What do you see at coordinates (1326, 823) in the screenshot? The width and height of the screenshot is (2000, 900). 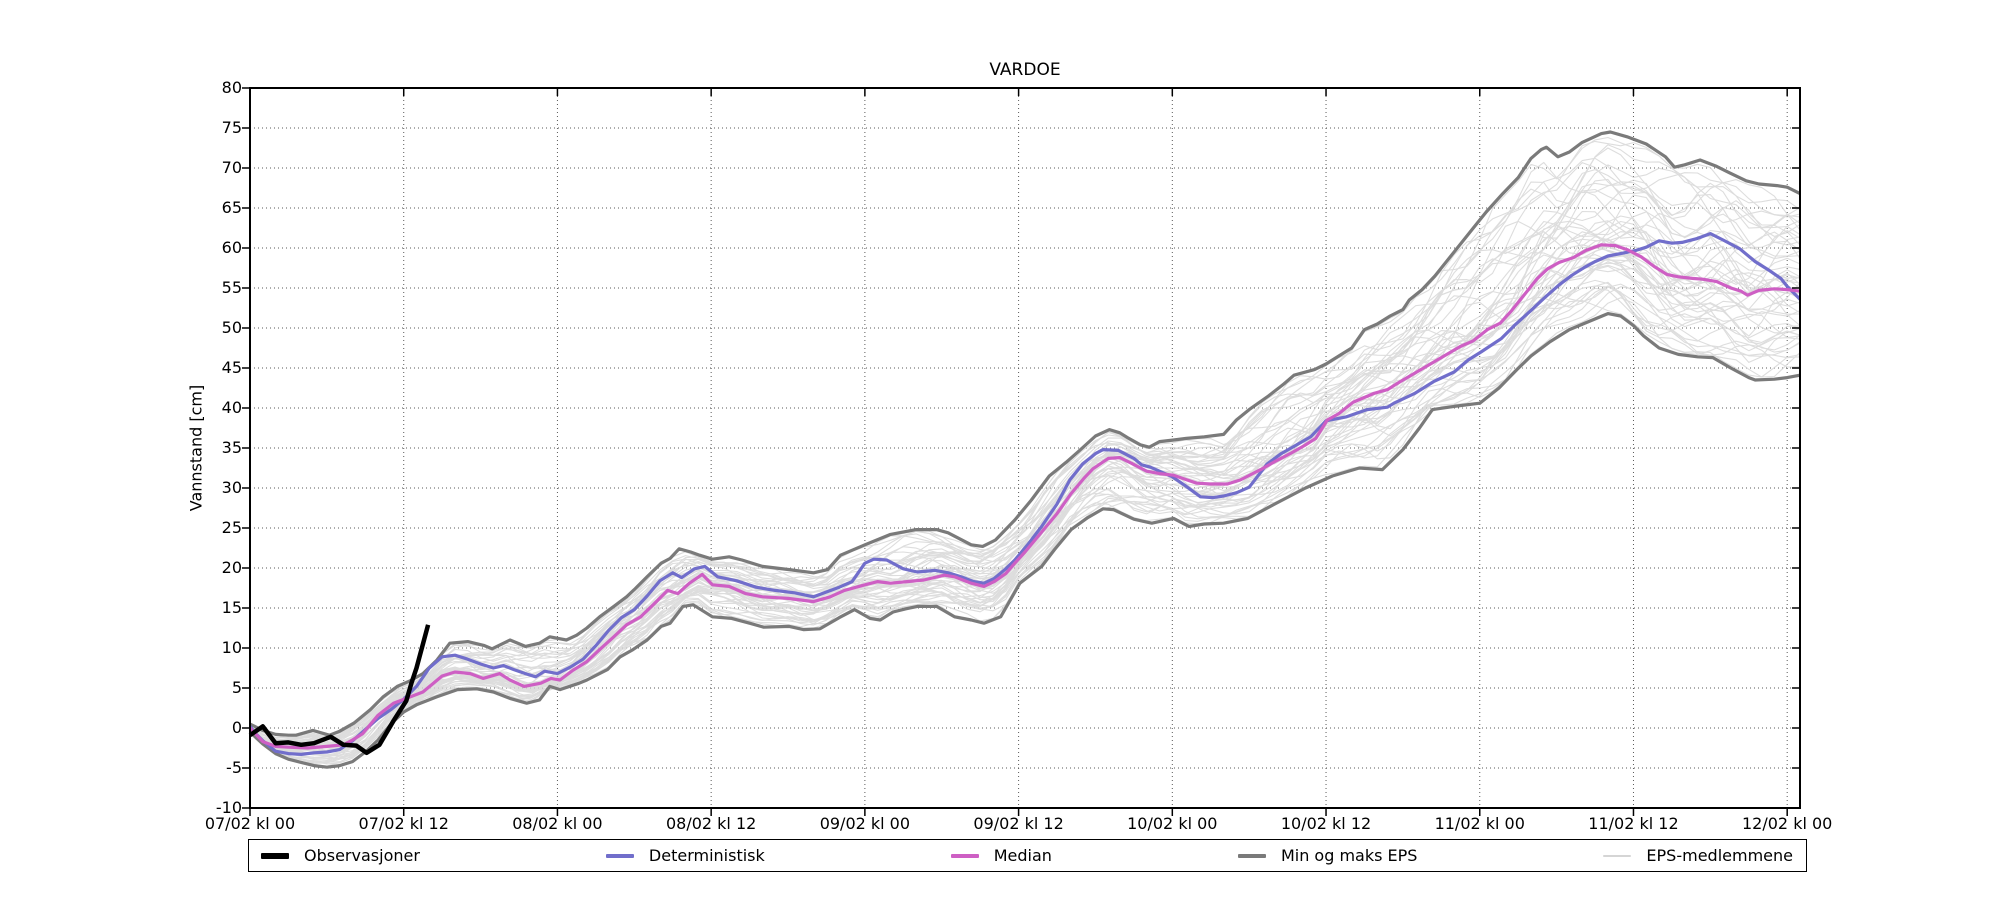 I see `x-tick-label: 10/02 kl 12` at bounding box center [1326, 823].